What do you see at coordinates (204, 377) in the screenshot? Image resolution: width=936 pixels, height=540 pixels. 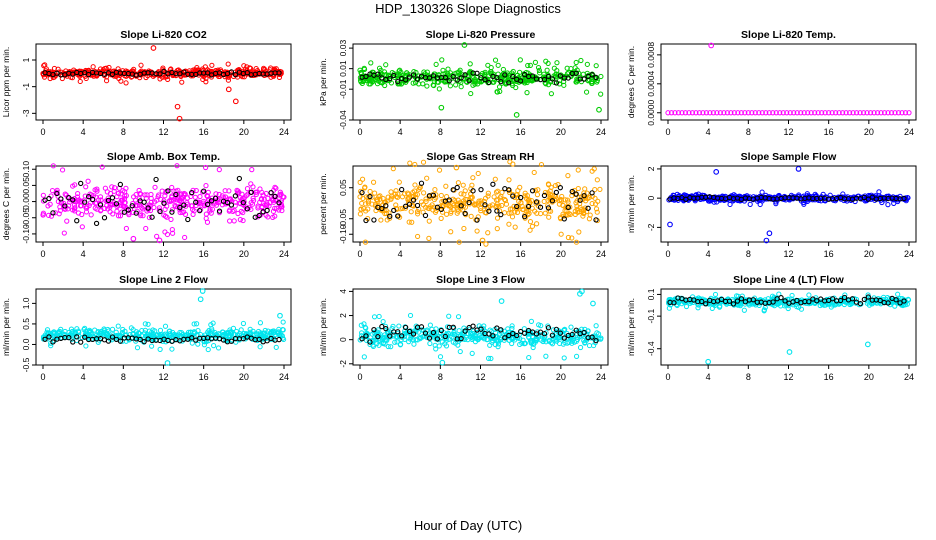 I see `x-tick-label: 16` at bounding box center [204, 377].